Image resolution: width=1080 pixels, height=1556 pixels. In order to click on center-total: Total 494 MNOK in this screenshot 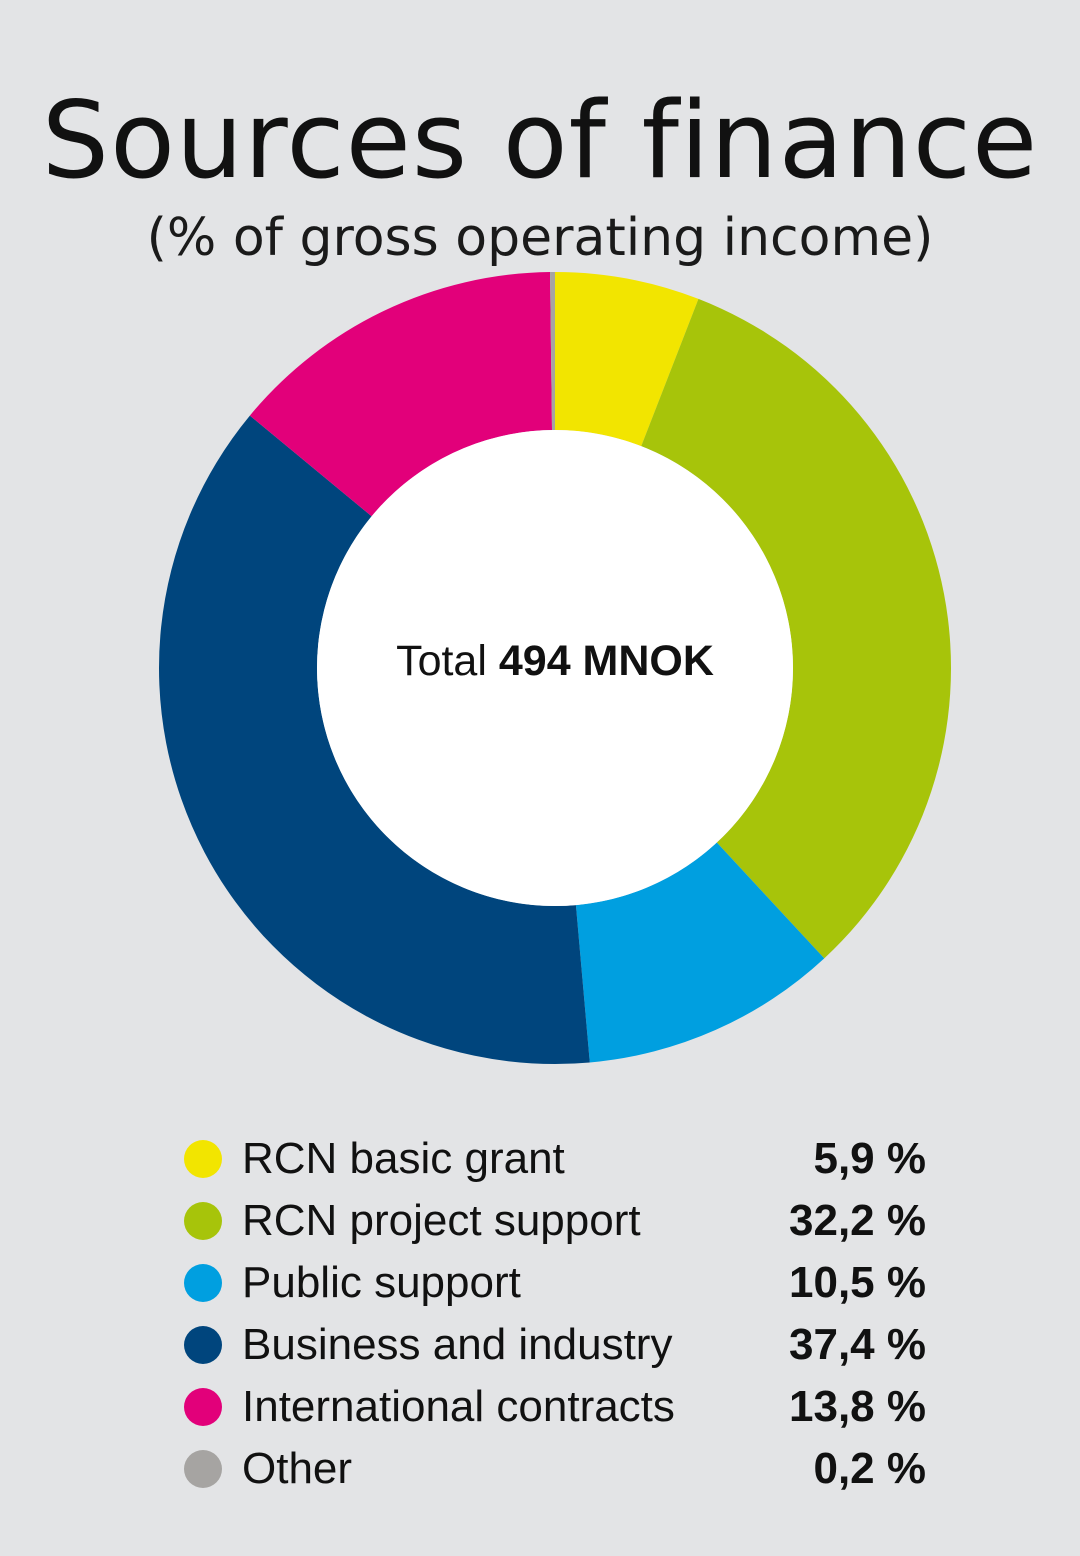, I will do `click(555, 661)`.